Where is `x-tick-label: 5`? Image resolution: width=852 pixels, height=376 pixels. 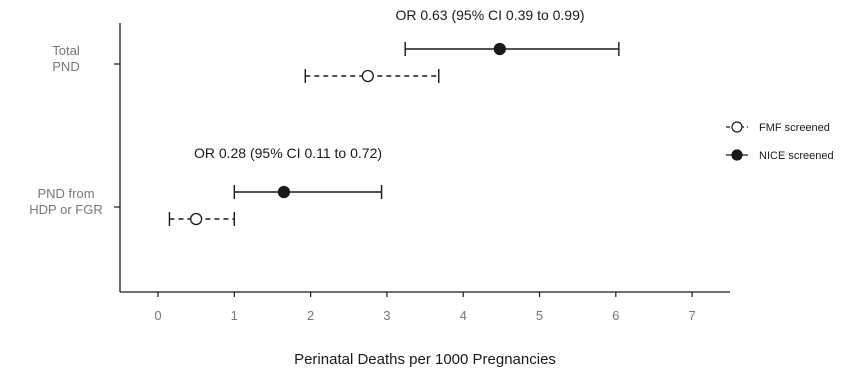 x-tick-label: 5 is located at coordinates (539, 315).